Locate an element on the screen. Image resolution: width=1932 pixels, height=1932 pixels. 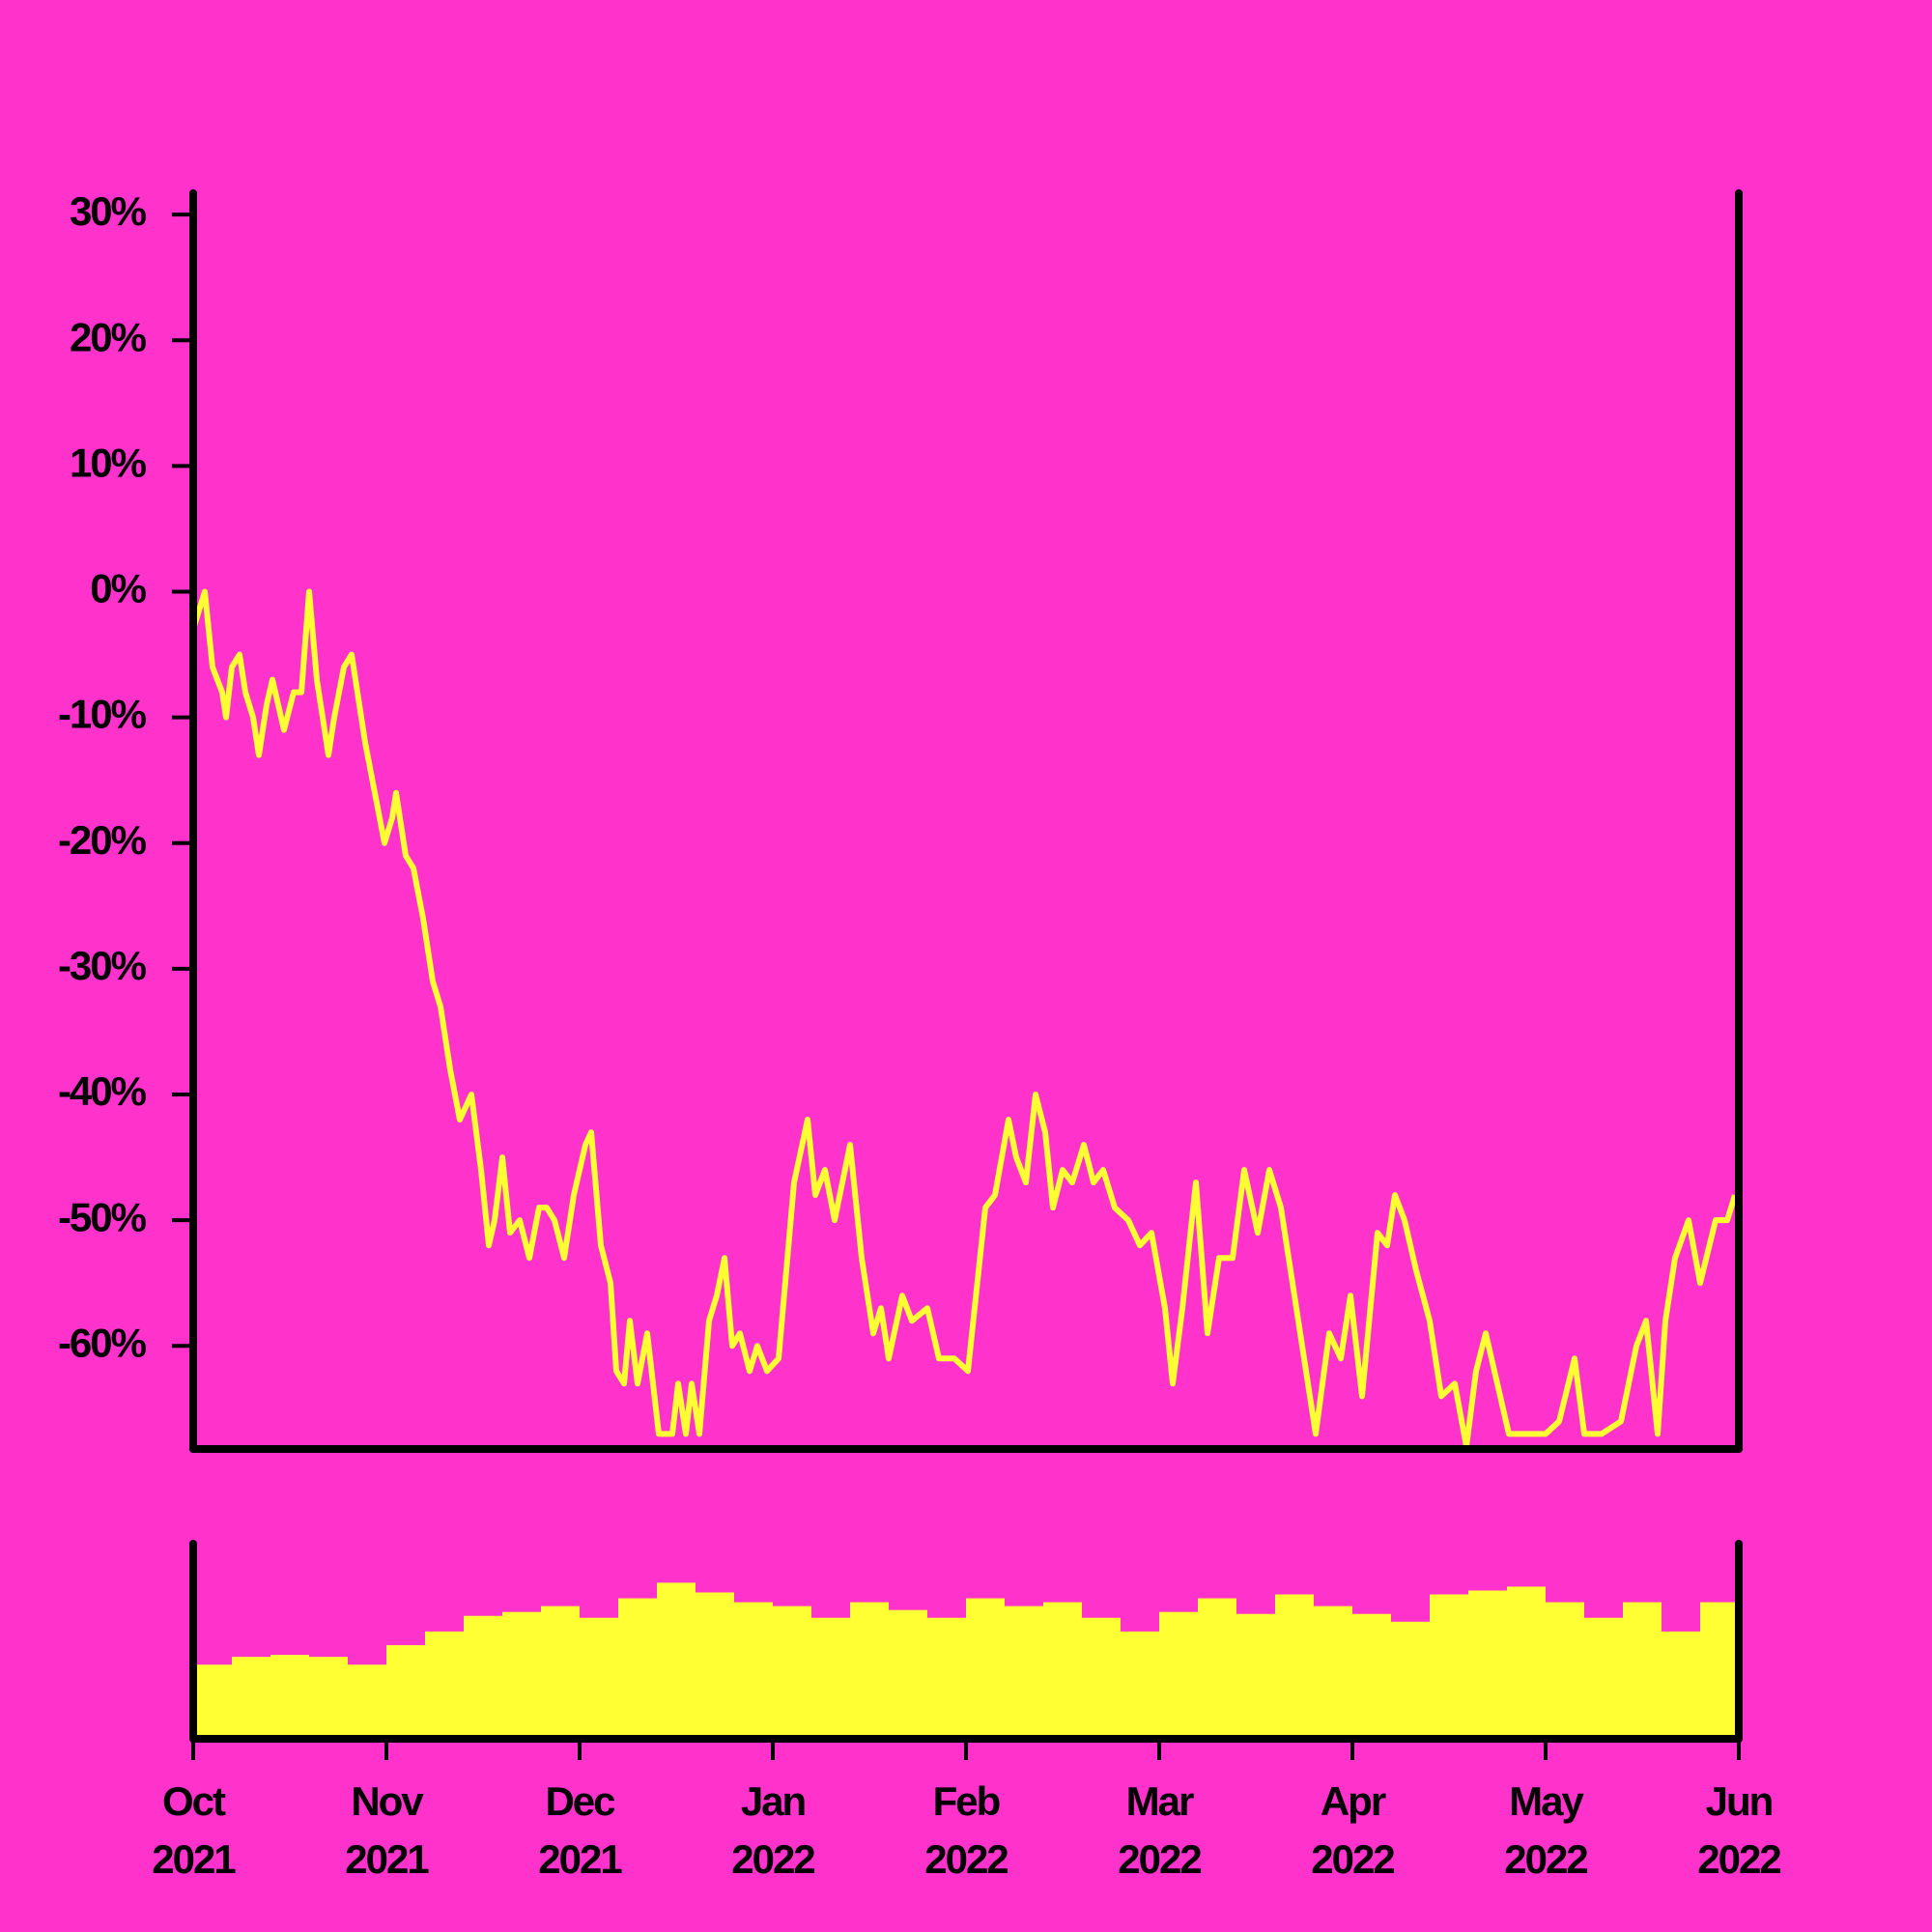
x-tick-label: Apr 2022 is located at coordinates (1353, 1830).